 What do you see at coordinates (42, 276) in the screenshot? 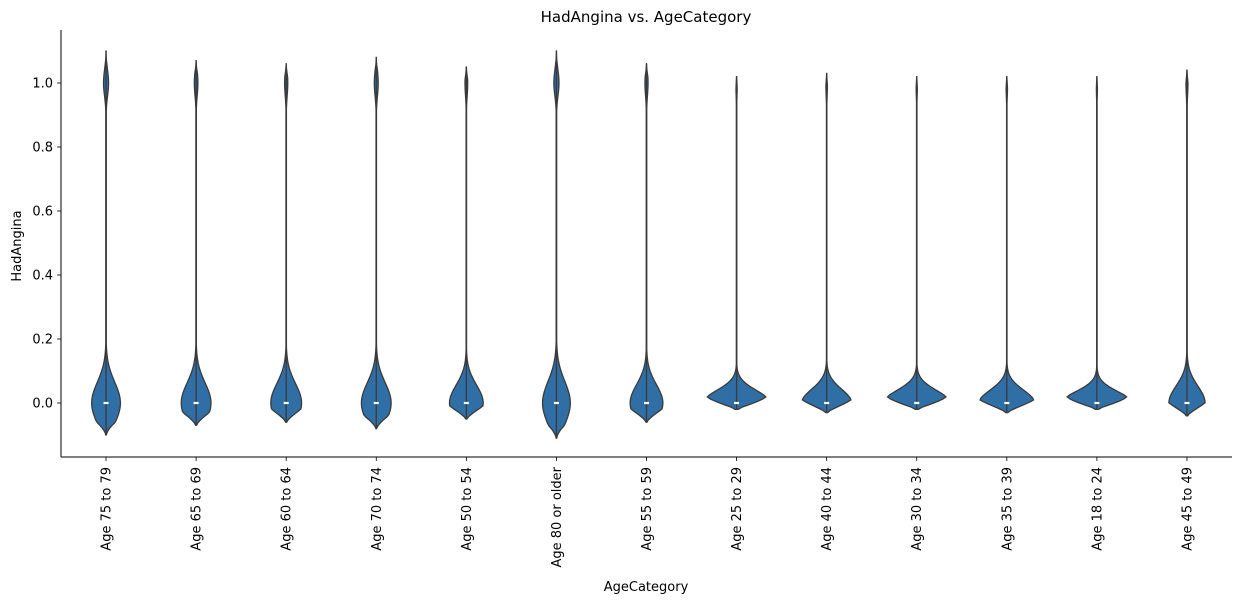
I see `y-tick-label: 0.4` at bounding box center [42, 276].